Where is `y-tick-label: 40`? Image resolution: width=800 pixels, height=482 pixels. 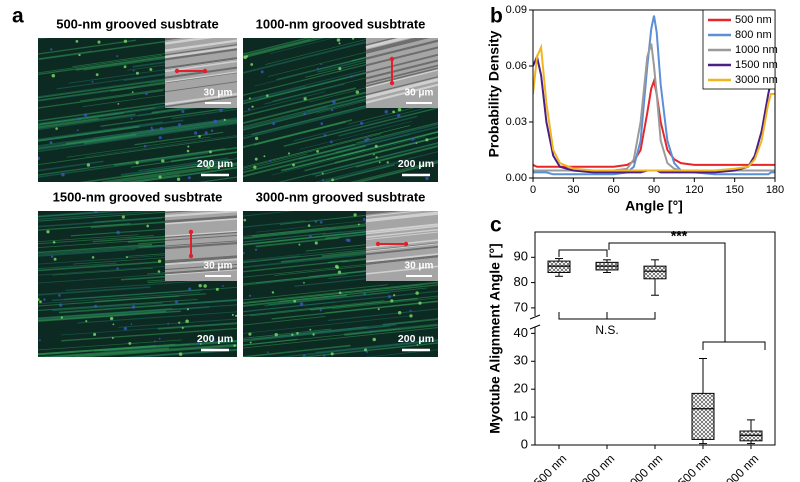
y-tick-label: 40 is located at coordinates (521, 332).